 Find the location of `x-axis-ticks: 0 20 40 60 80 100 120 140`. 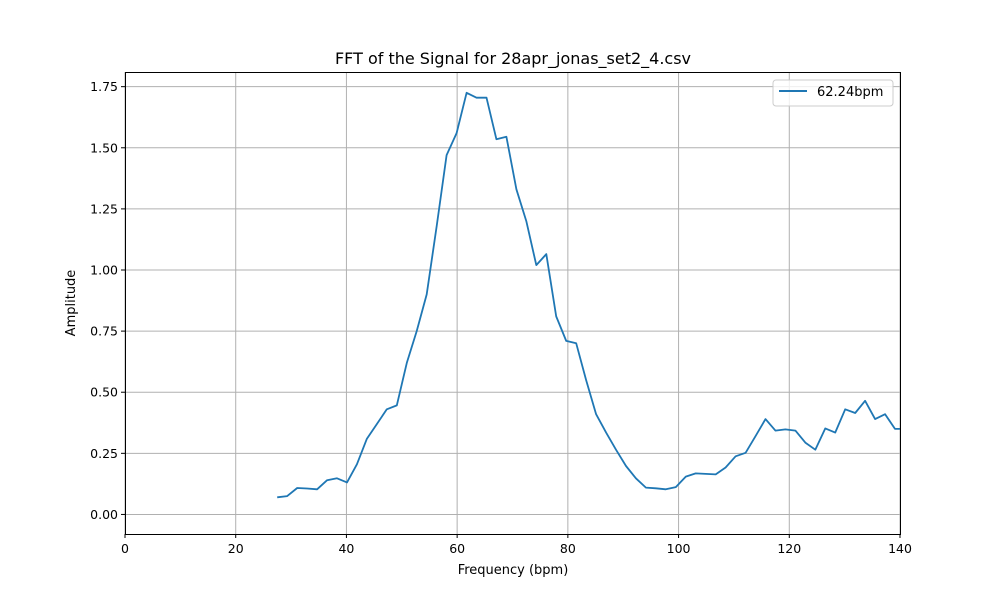

x-axis-ticks: 0 20 40 60 80 100 120 140 is located at coordinates (516, 545).